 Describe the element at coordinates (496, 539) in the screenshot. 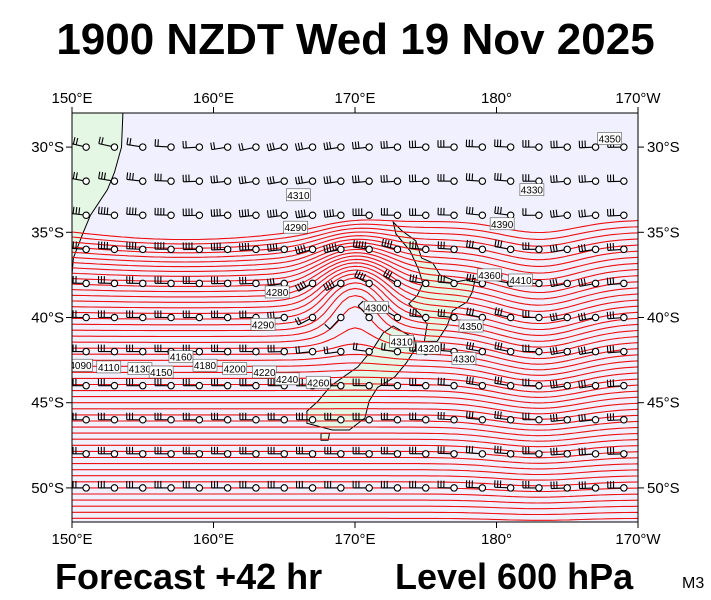

I see `lon-label-bottom: 180°` at that location.